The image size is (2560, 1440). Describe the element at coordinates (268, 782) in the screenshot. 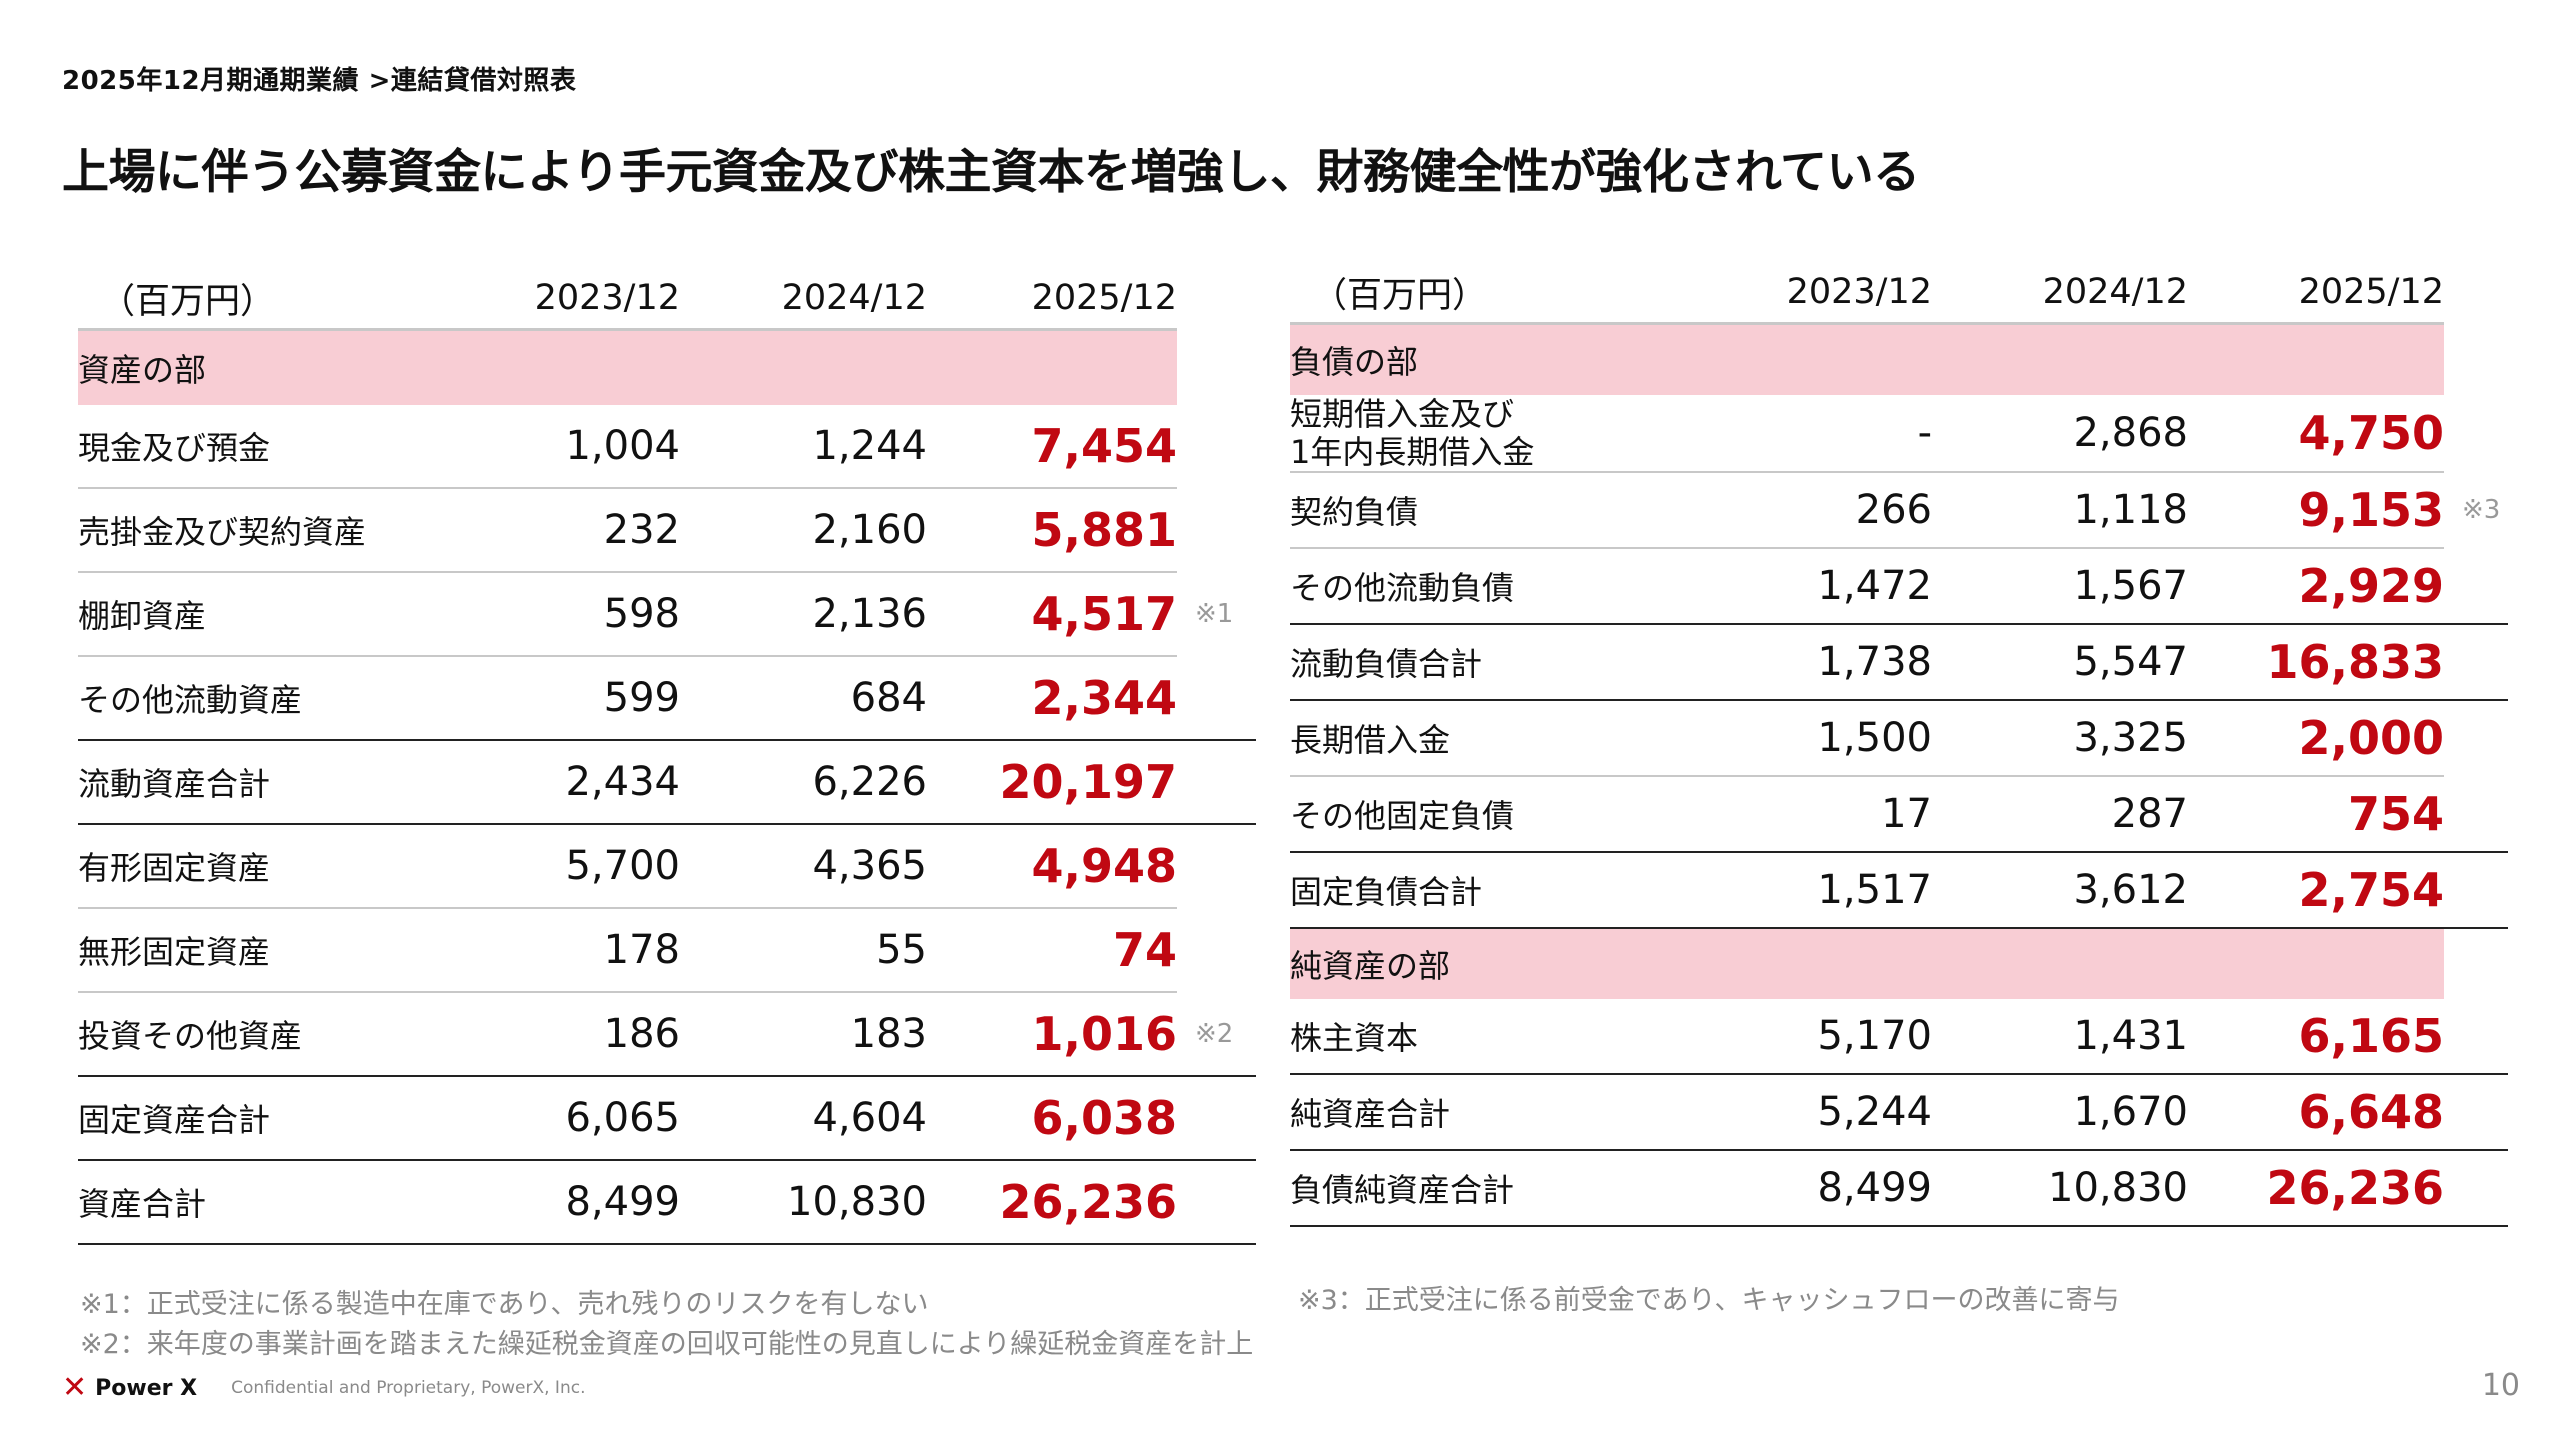

I see `row-label: 流動資産合計` at that location.